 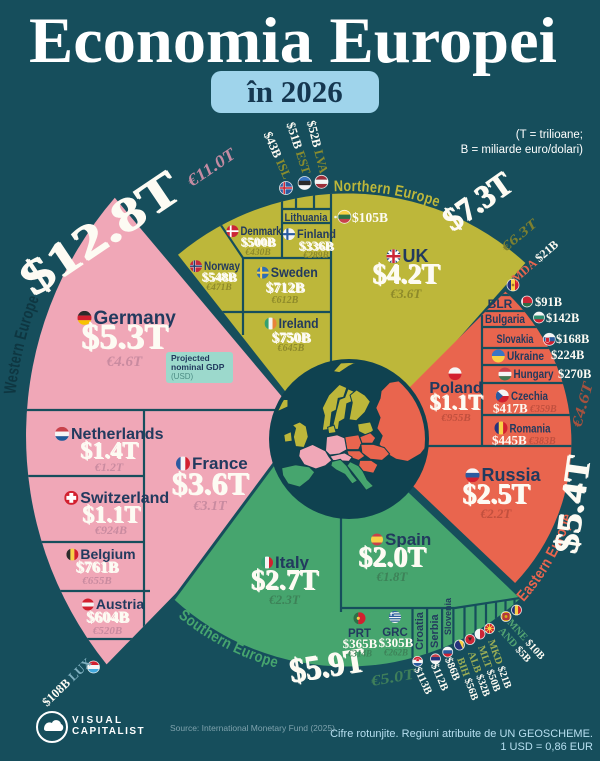 I want to click on svg-text: Ukraine, so click(x=525, y=356).